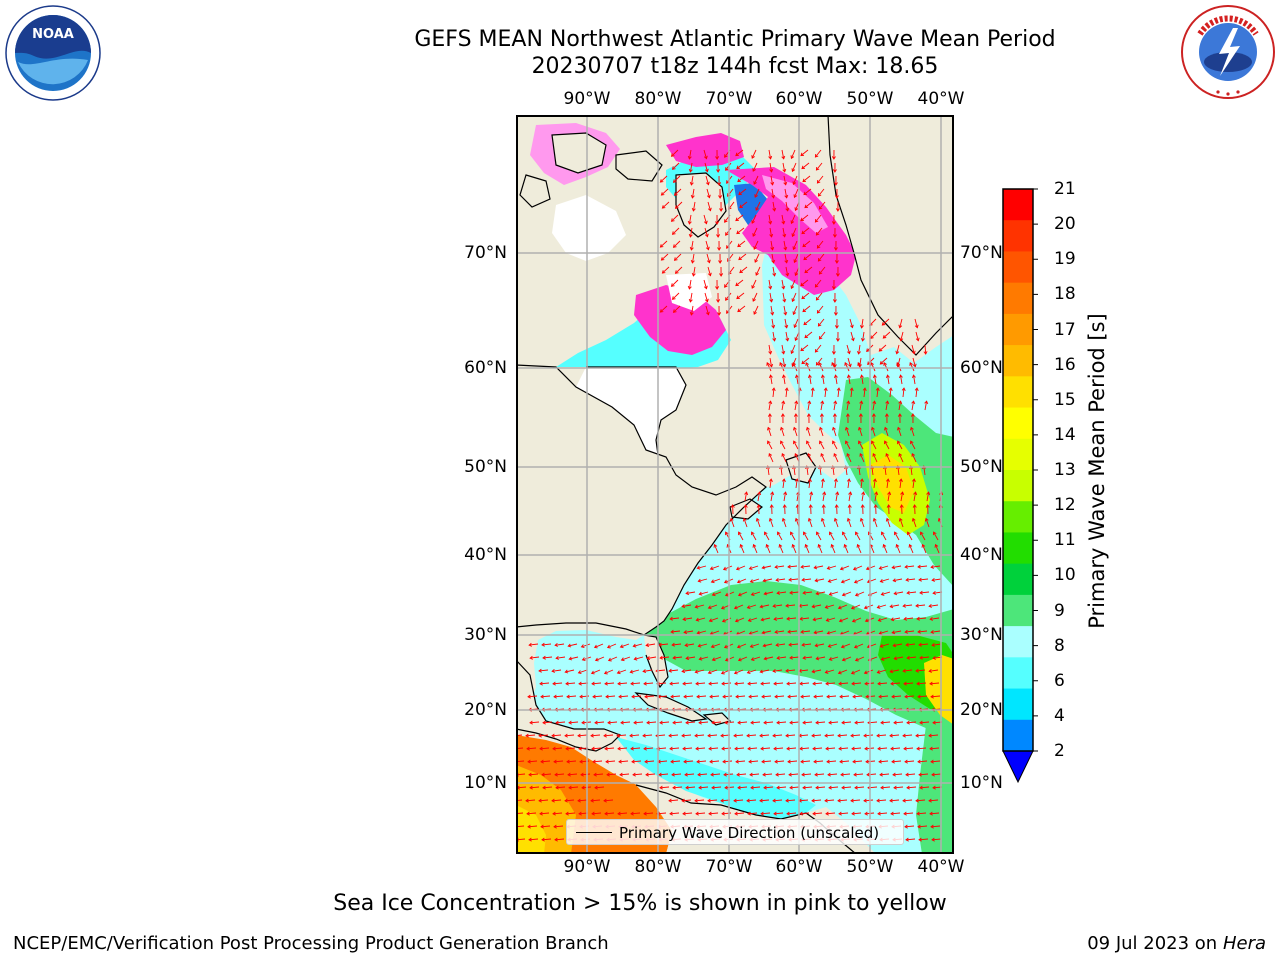 This screenshot has height=960, width=1280. I want to click on colorbar-segment, so click(1018, 735).